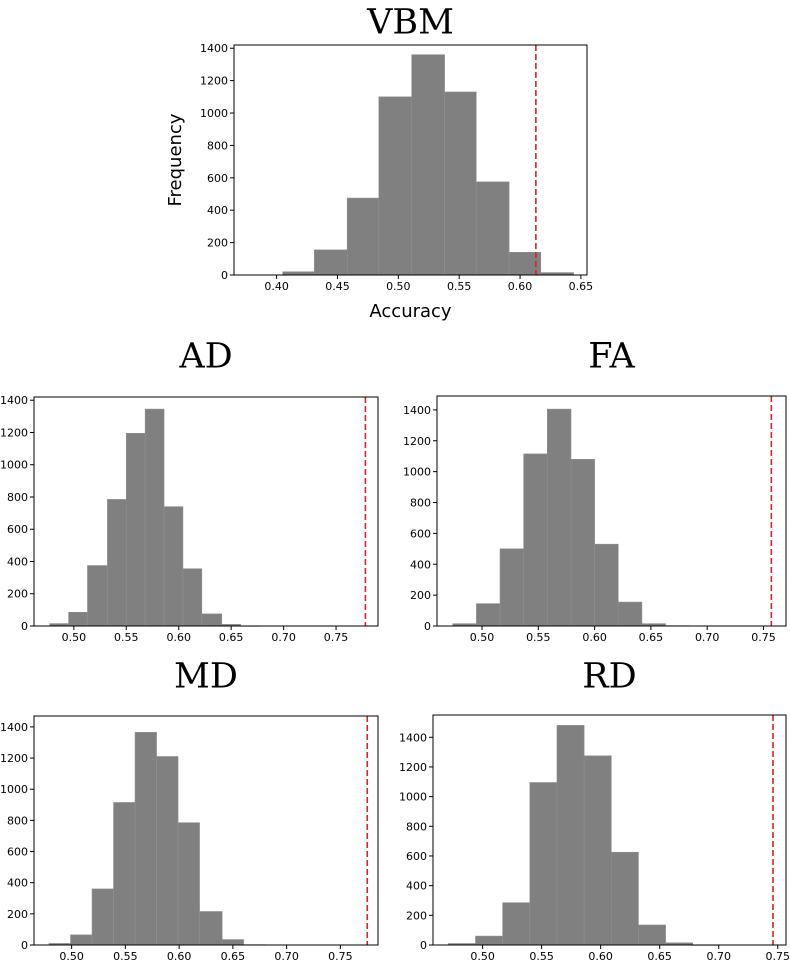  I want to click on md-y-tick-label: 800, so click(17, 820).